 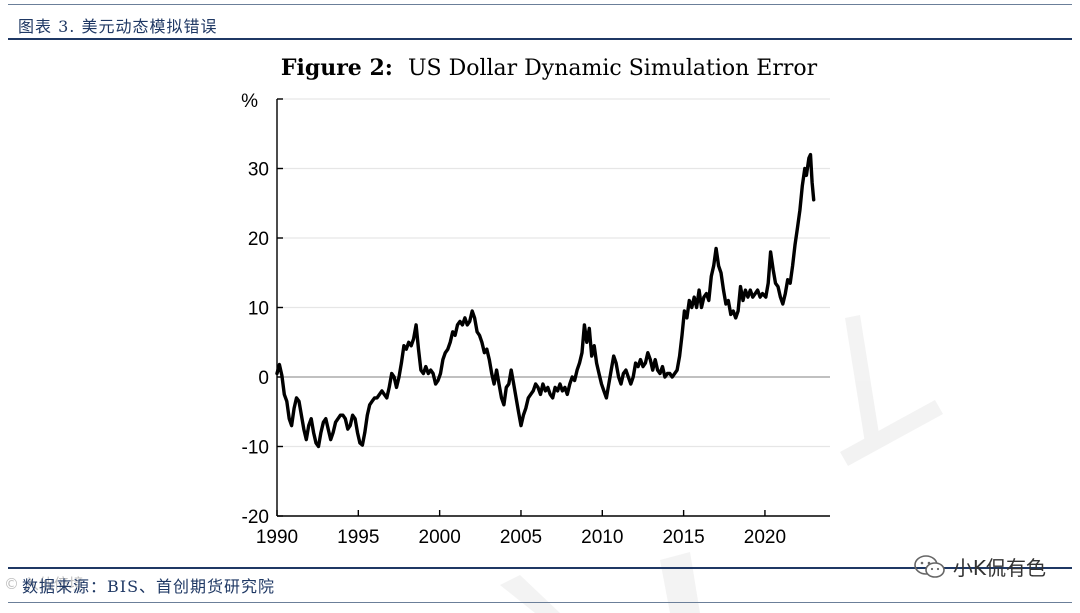 I want to click on chart-title-prefix: Figure 2:, so click(x=337, y=68).